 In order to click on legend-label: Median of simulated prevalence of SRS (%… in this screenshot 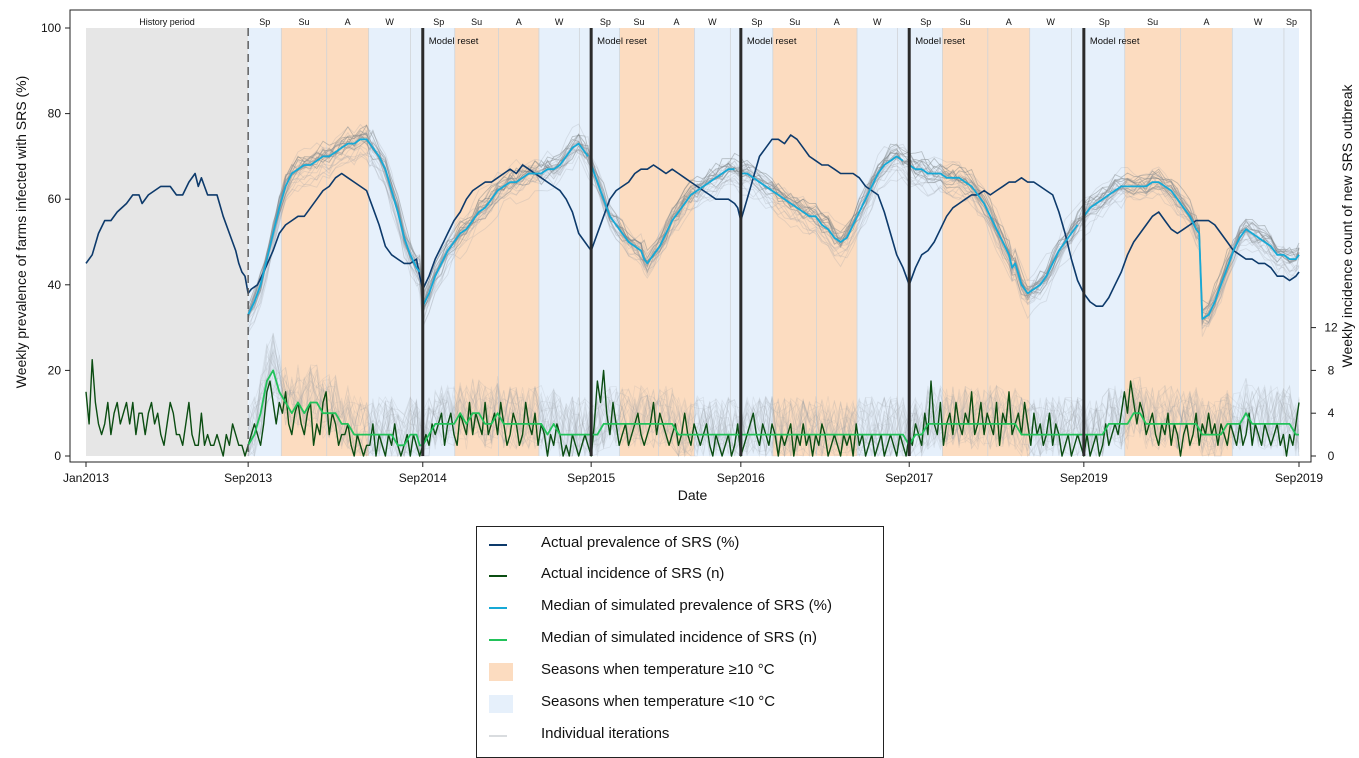, I will do `click(686, 605)`.